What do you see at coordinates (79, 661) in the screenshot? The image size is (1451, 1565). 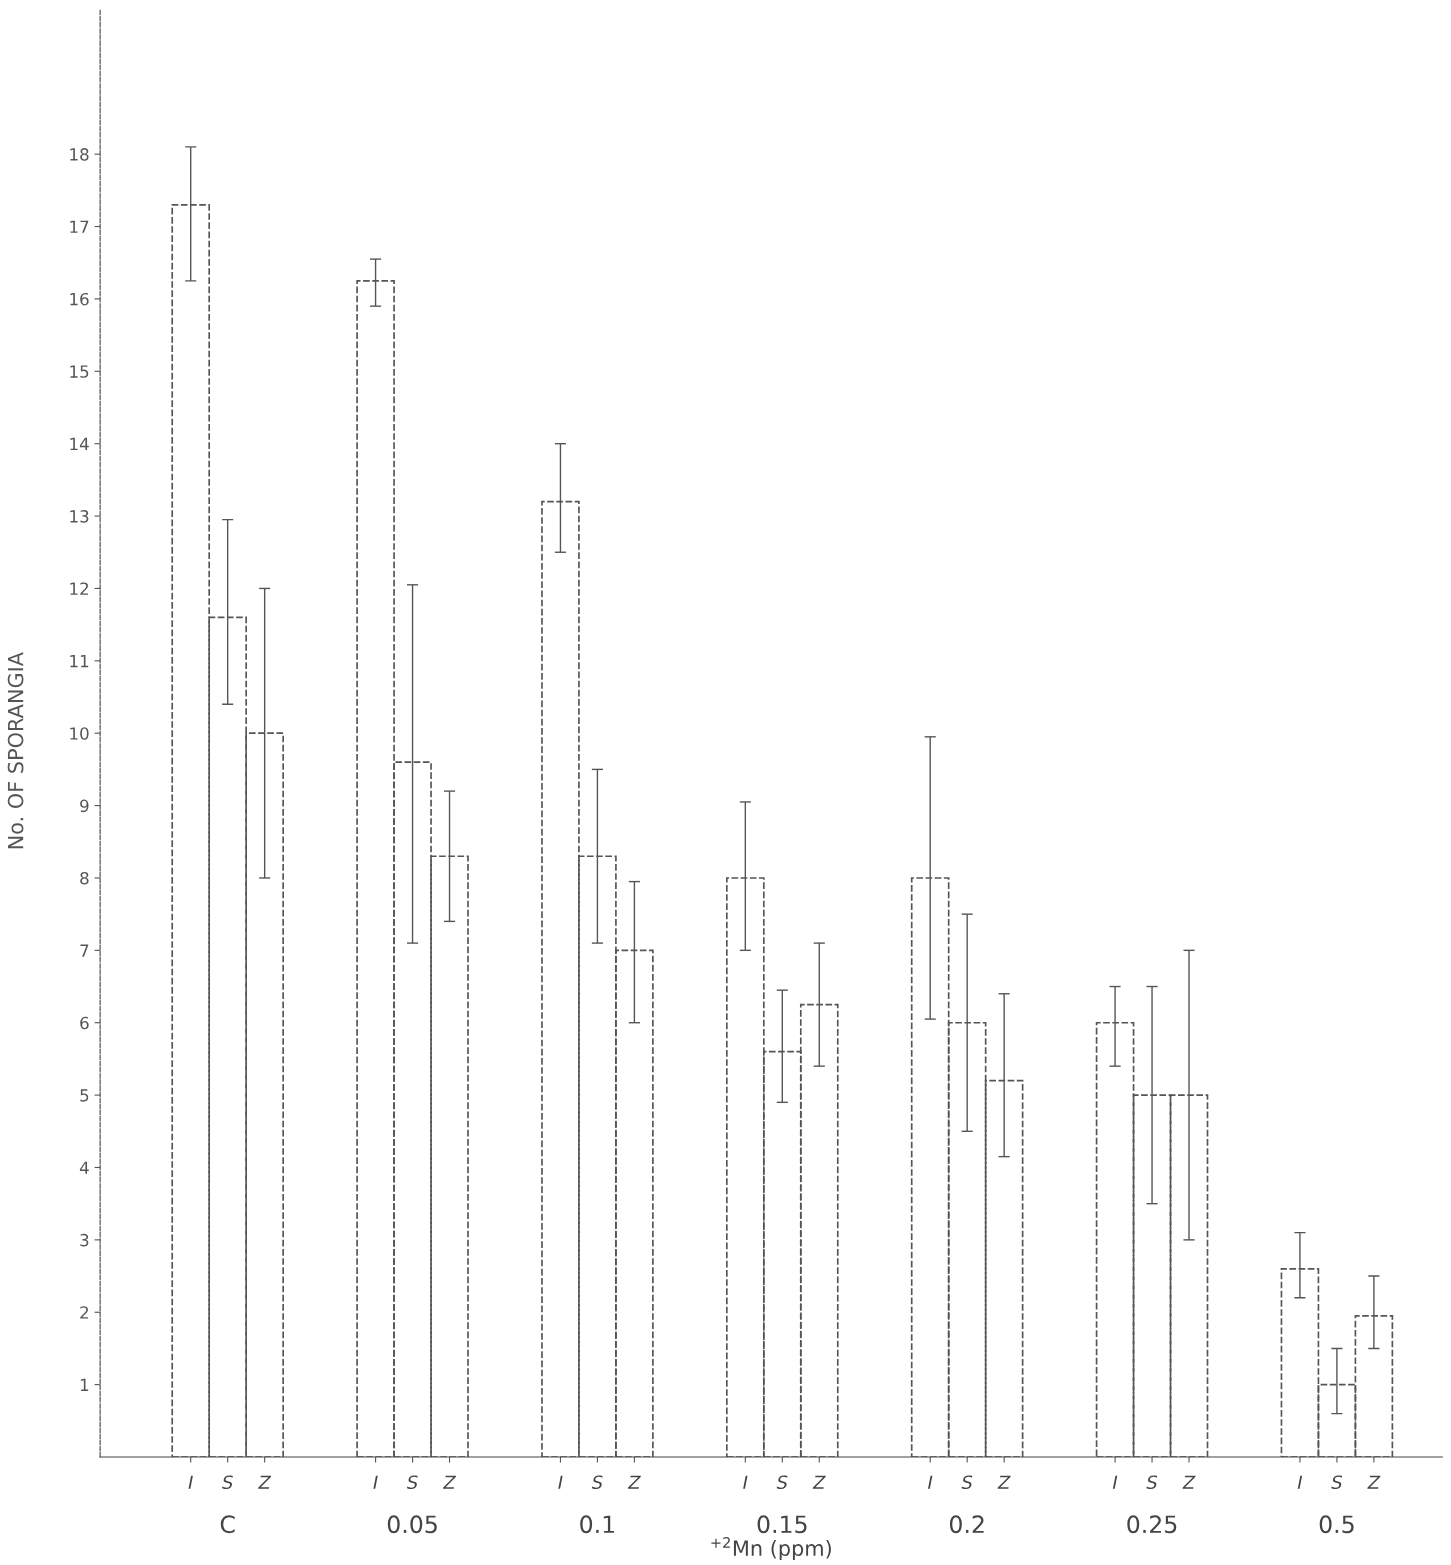 I see `y-tick-label: 11` at bounding box center [79, 661].